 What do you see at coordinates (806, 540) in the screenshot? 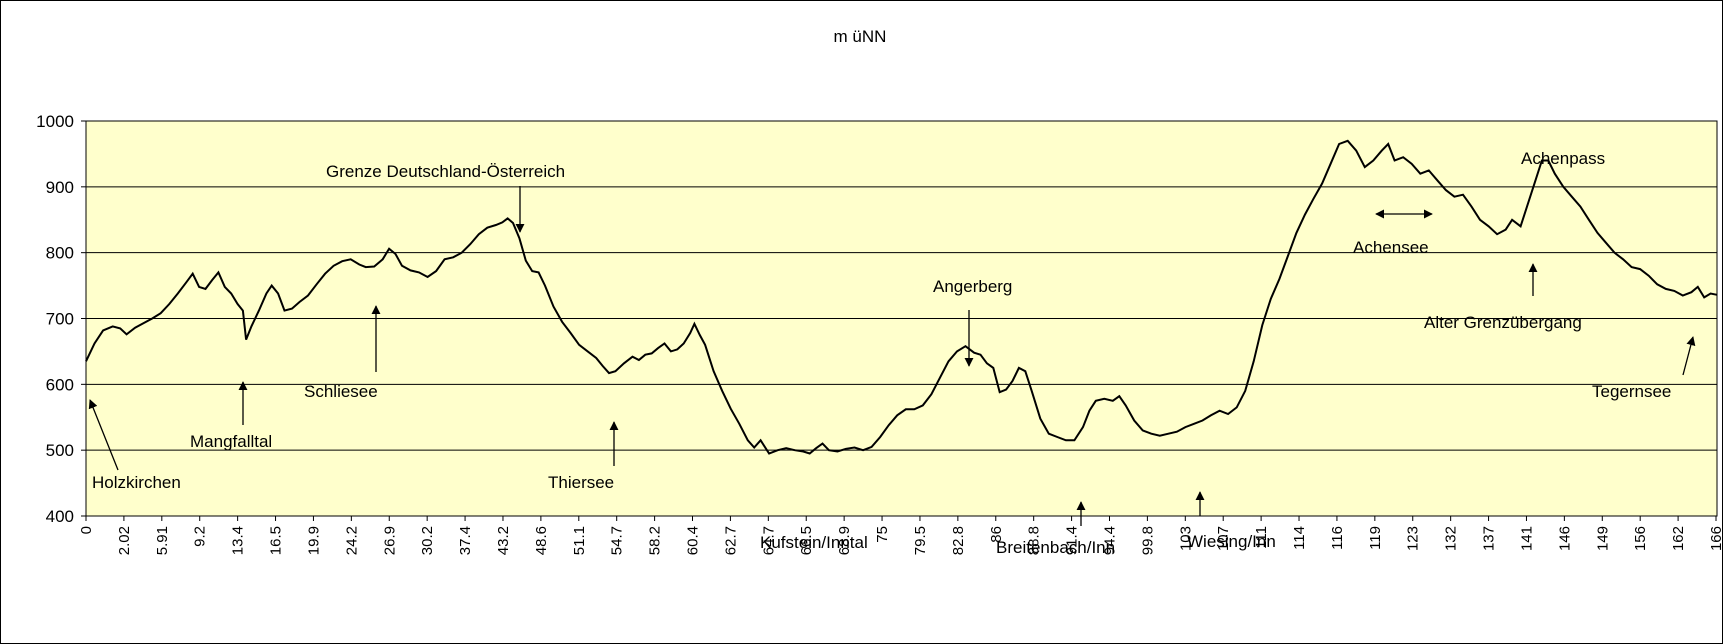
I see `x-tick-label: 66.5` at bounding box center [806, 540].